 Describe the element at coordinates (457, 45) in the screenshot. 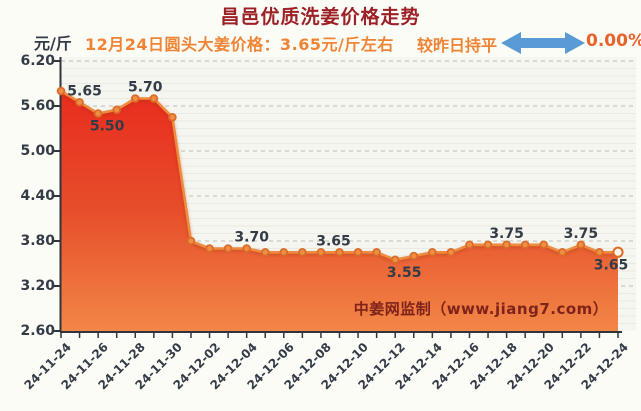

I see `trend-status-text: 较昨日持平` at that location.